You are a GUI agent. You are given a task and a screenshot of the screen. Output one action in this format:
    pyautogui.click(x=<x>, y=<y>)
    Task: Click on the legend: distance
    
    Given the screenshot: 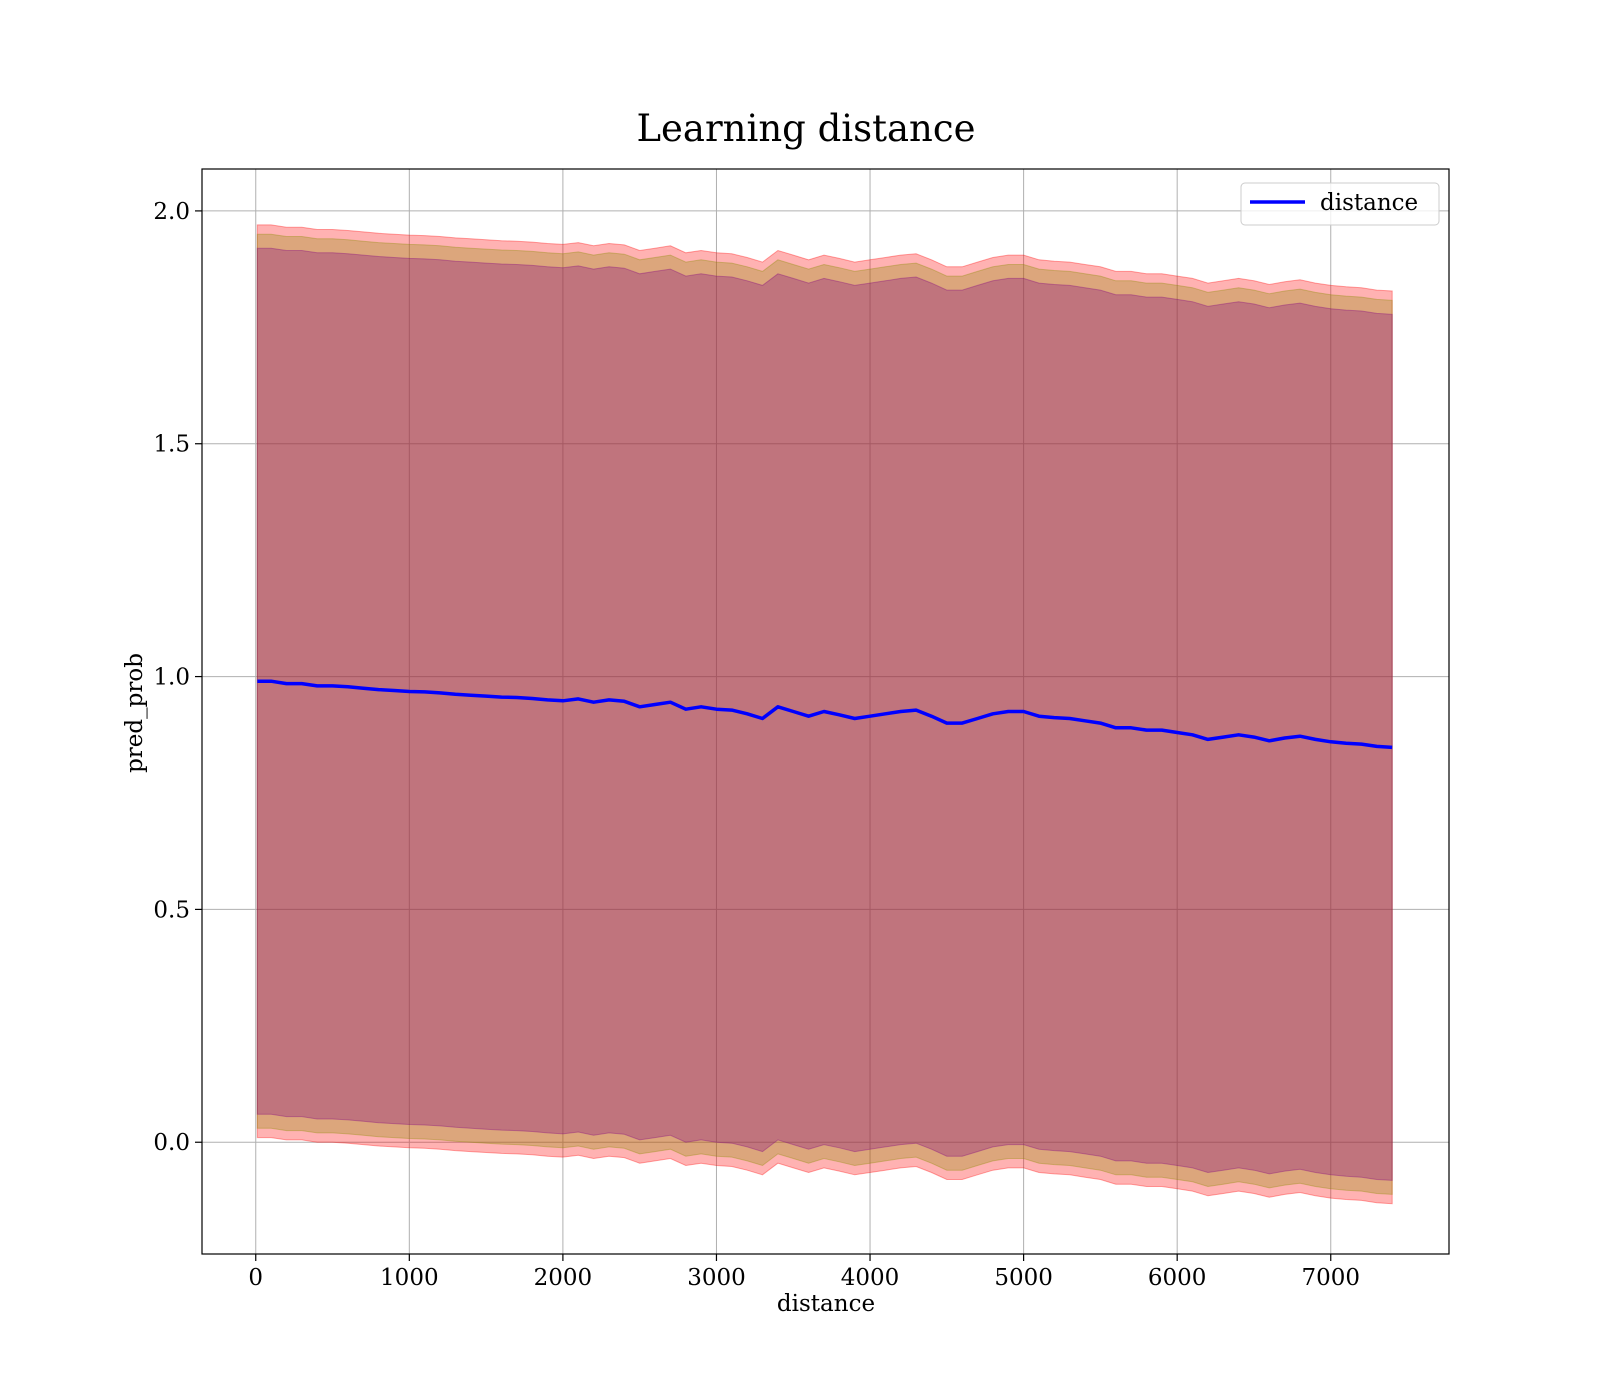 What is the action you would take?
    pyautogui.click(x=1340, y=204)
    